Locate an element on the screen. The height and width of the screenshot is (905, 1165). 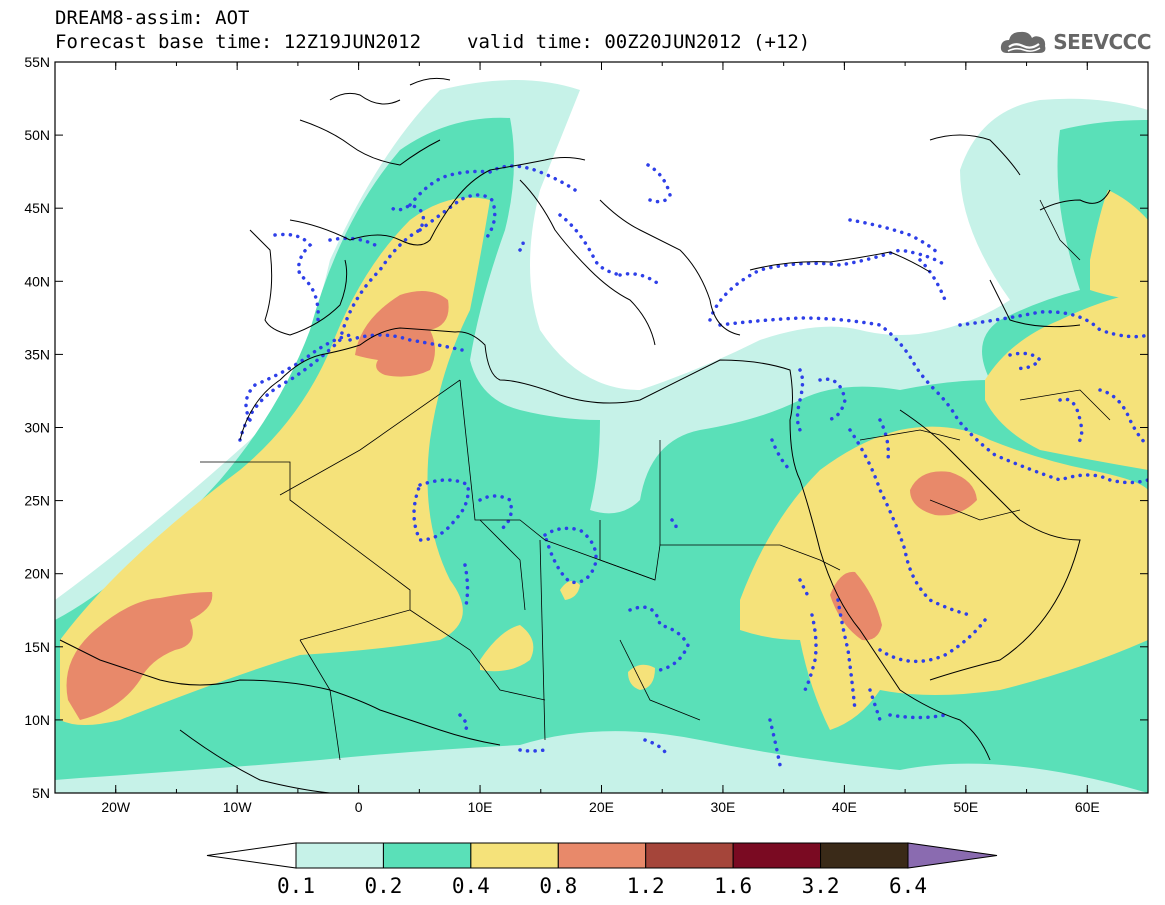
lat-label: 45N is located at coordinates (37, 208).